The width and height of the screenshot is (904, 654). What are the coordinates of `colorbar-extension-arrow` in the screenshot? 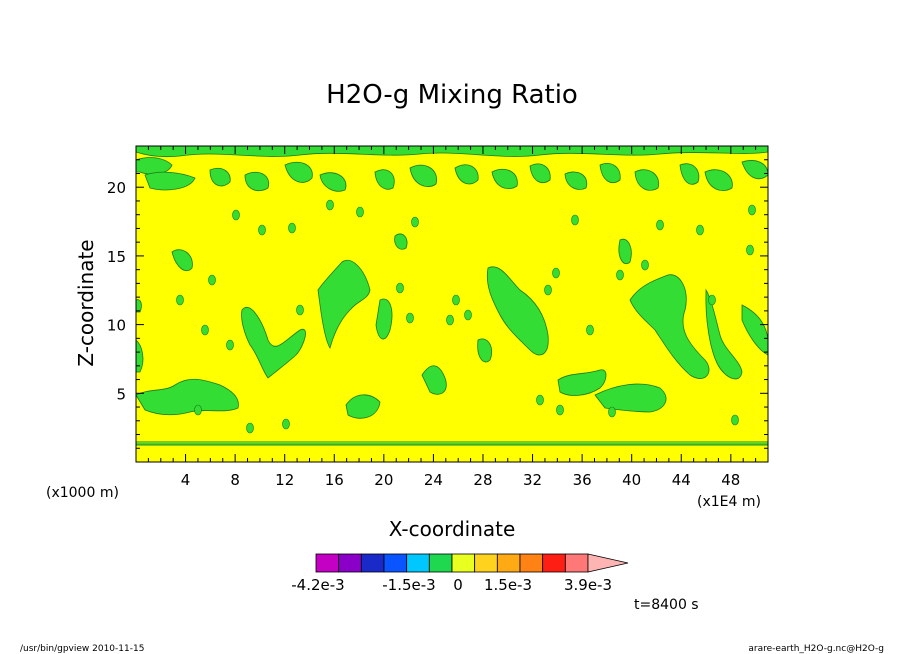 It's located at (608, 563).